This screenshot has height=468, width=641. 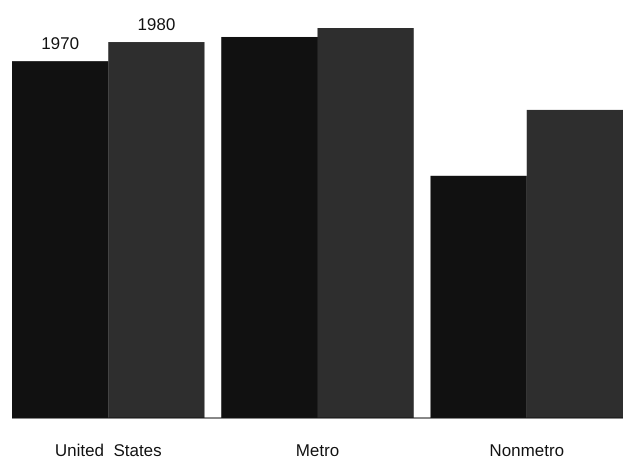 What do you see at coordinates (526, 450) in the screenshot?
I see `x-tick-label: Nonmetro` at bounding box center [526, 450].